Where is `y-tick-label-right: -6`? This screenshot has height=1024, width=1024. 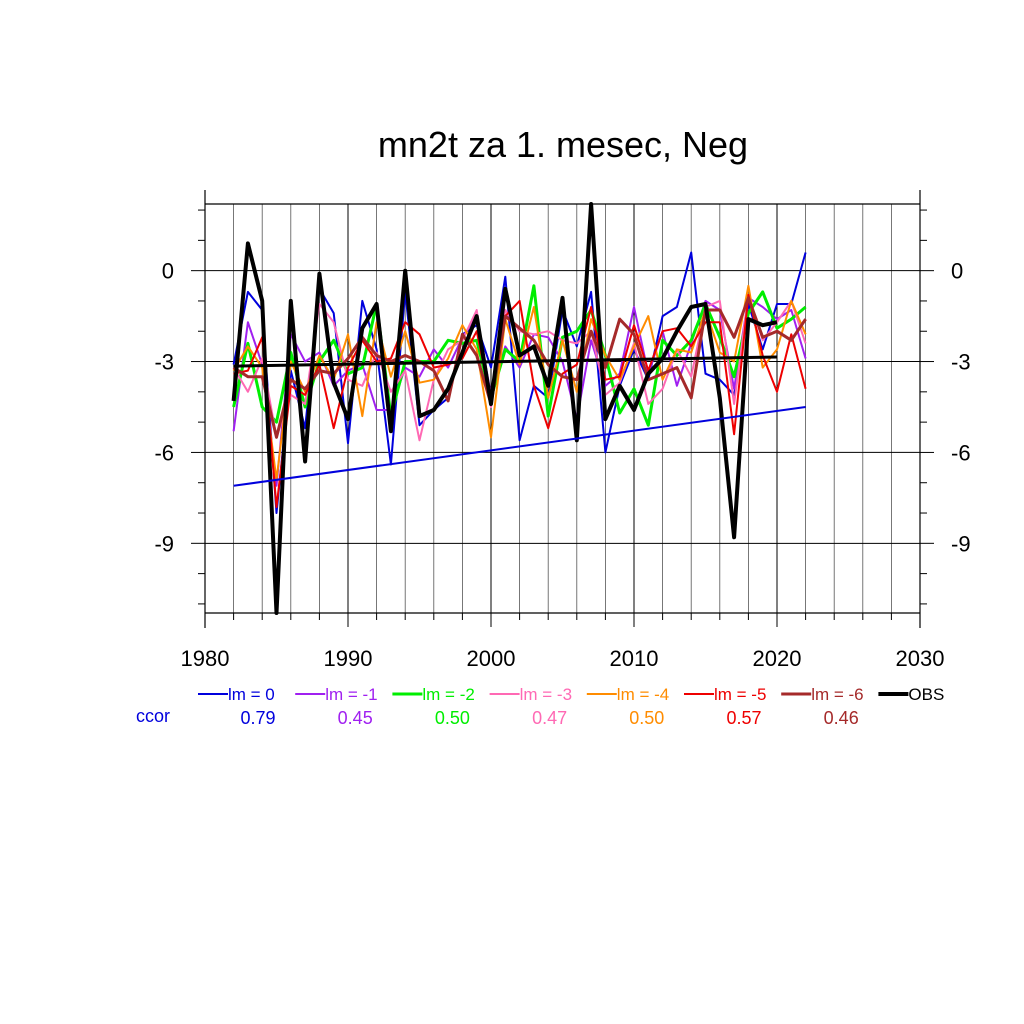
y-tick-label-right: -6 is located at coordinates (961, 452).